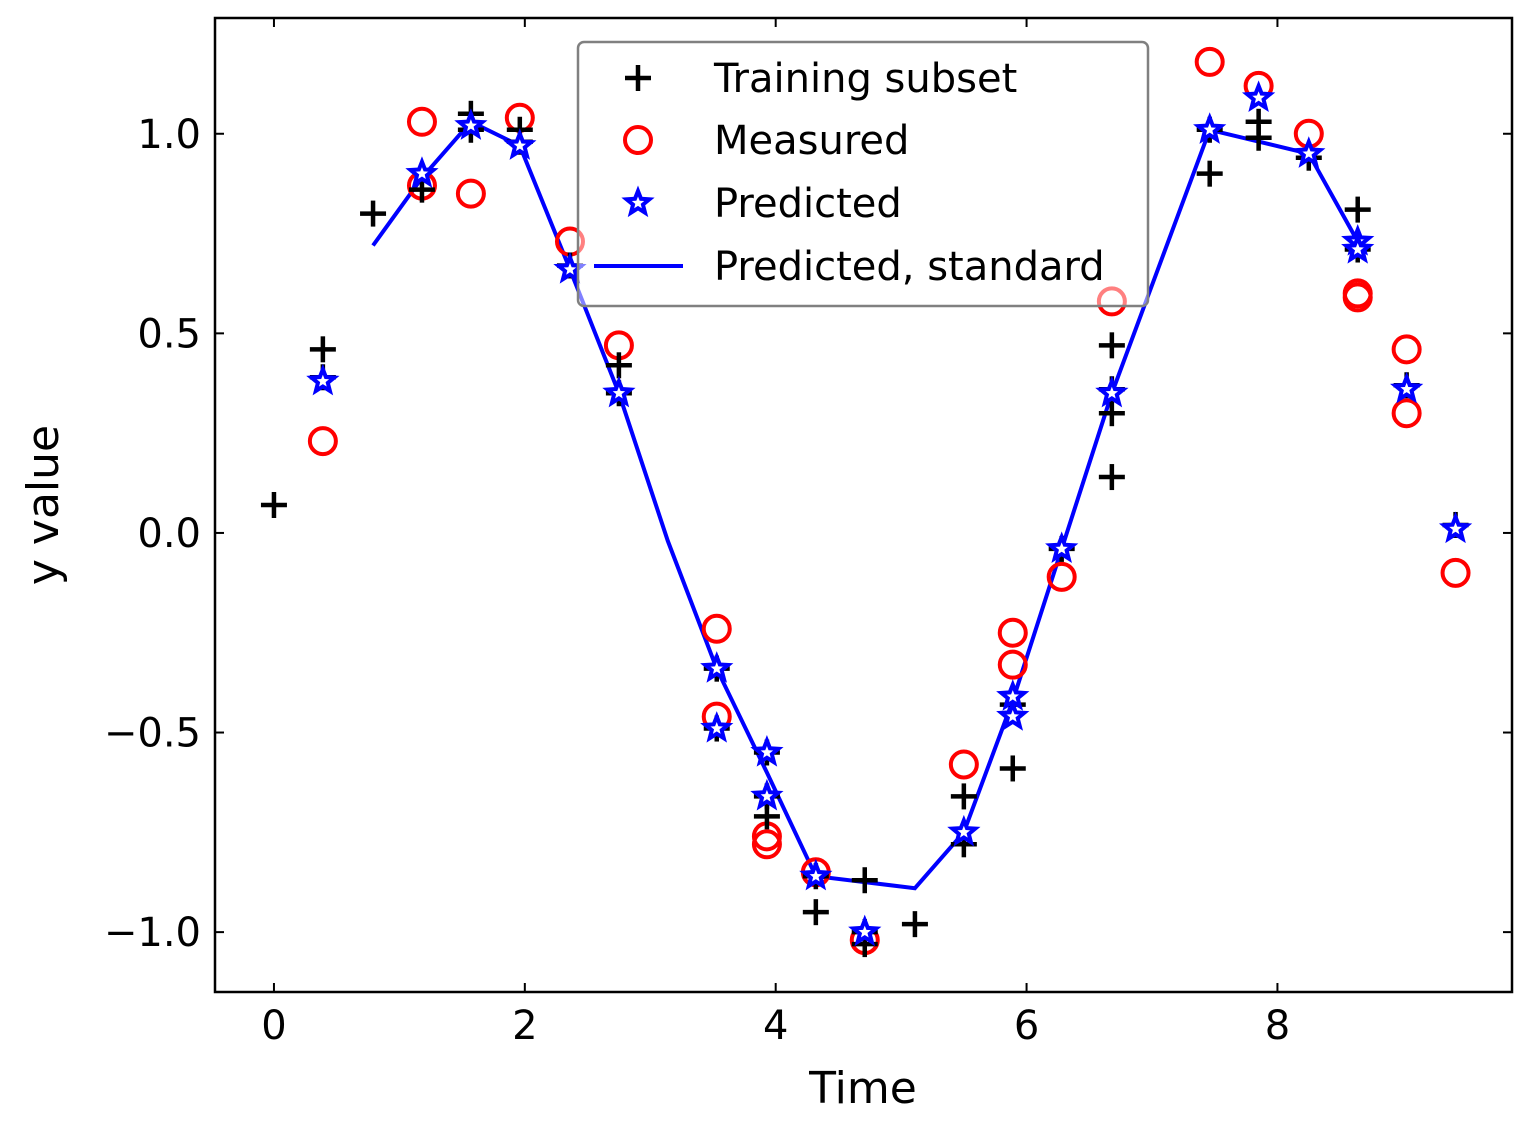 The image size is (1532, 1133). What do you see at coordinates (638, 201) in the screenshot?
I see `legend-star-swatch` at bounding box center [638, 201].